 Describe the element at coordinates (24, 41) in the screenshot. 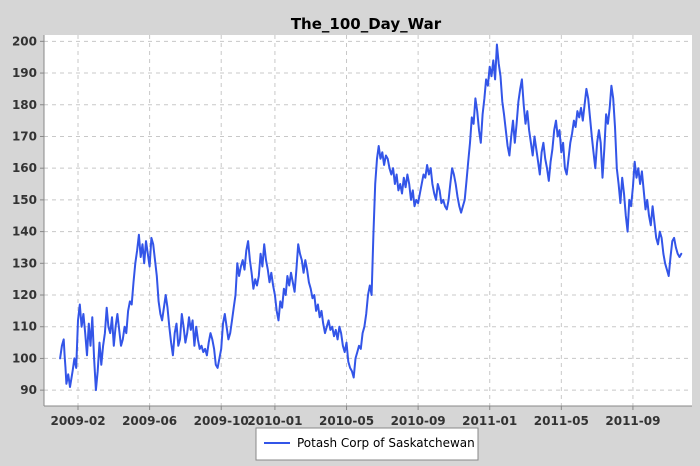

I see `y-tick-label: 200` at that location.